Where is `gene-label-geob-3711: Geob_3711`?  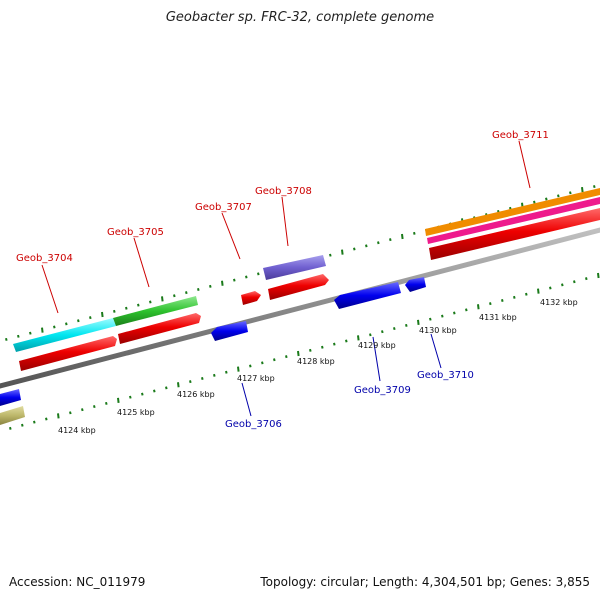
gene-label-geob-3711: Geob_3711 is located at coordinates (520, 135).